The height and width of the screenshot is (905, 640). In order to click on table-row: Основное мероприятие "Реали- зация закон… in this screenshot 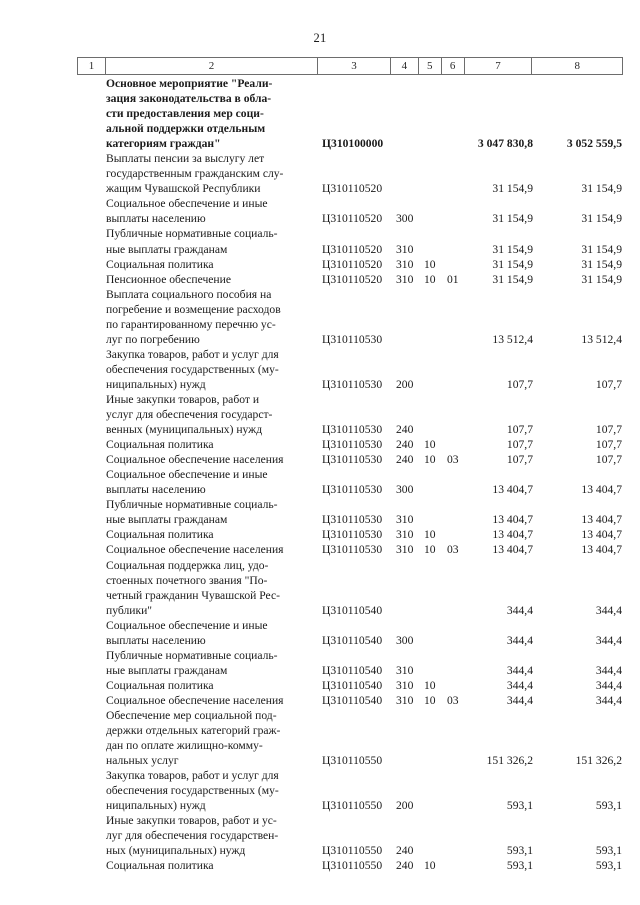, I will do `click(350, 113)`.